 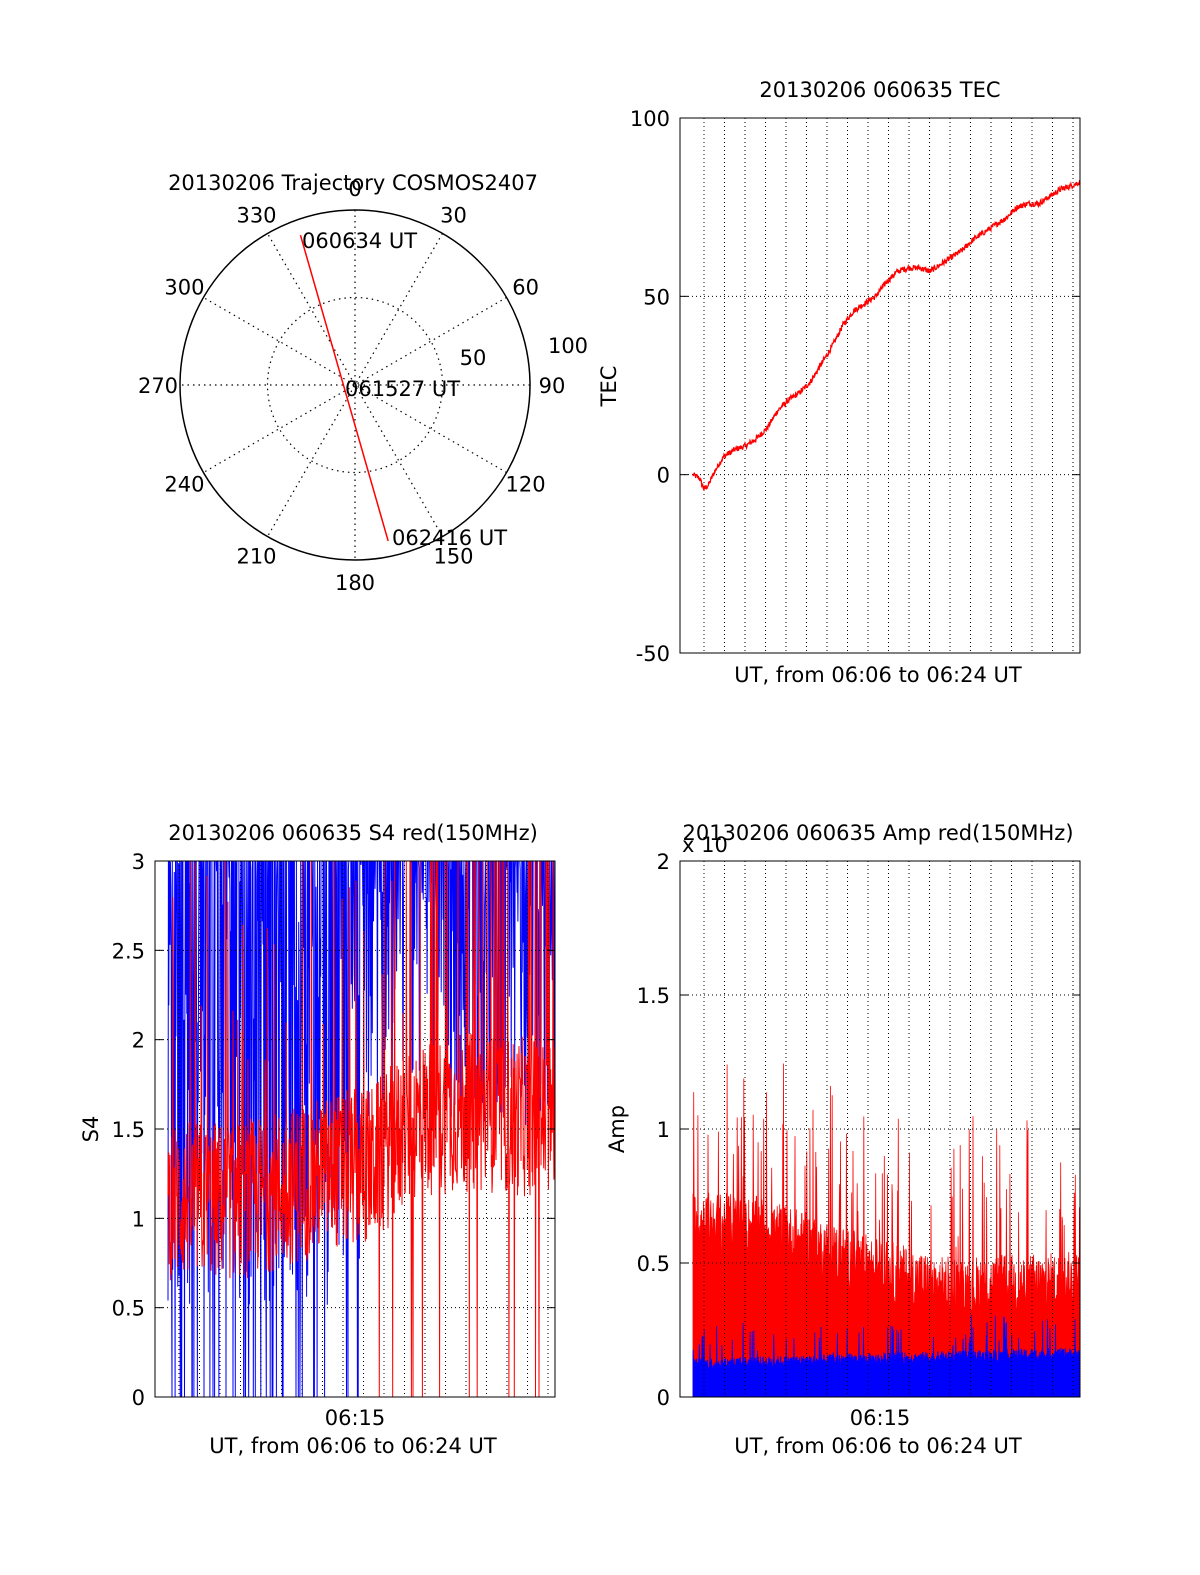 What do you see at coordinates (138, 1041) in the screenshot?
I see `s4-ytick-label: 2` at bounding box center [138, 1041].